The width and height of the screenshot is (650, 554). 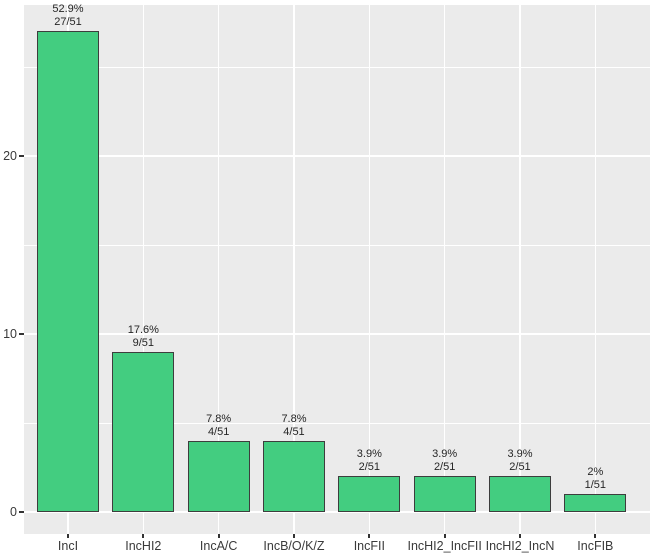 I want to click on bar-percent-label: 52.9%, so click(x=68, y=9).